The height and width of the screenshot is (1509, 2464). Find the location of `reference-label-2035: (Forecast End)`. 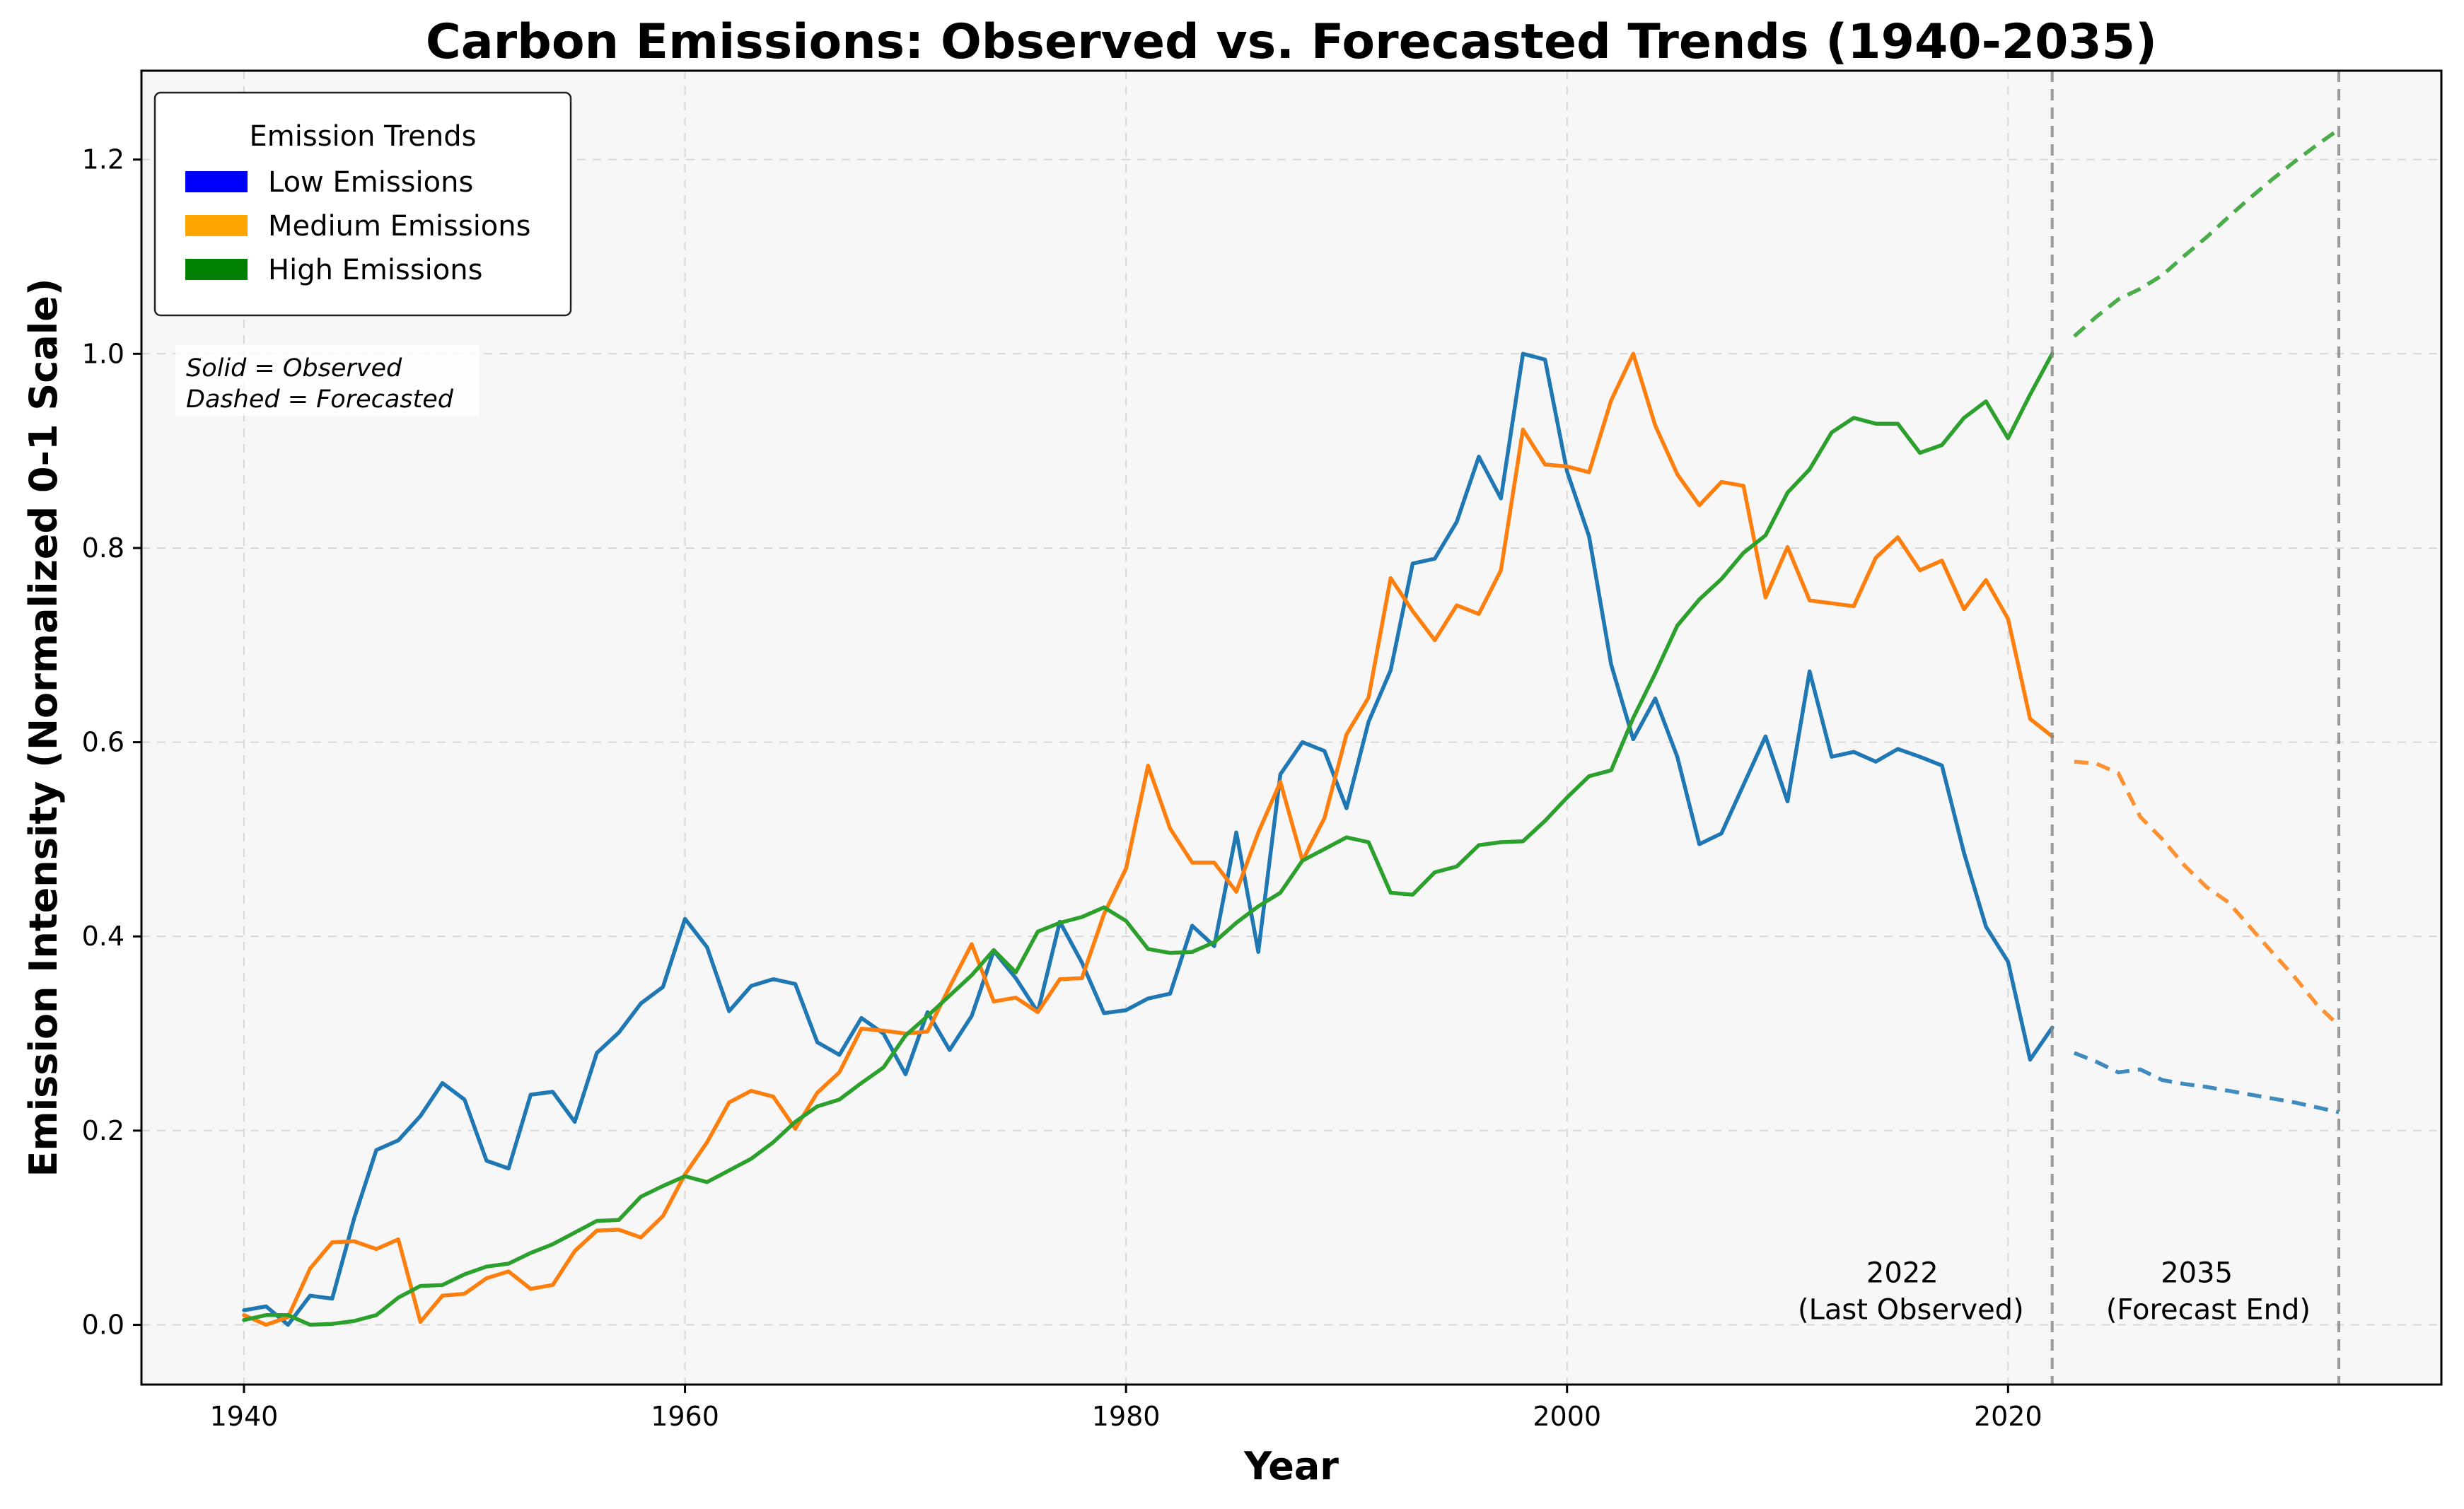

reference-label-2035: (Forecast End) is located at coordinates (2208, 1311).